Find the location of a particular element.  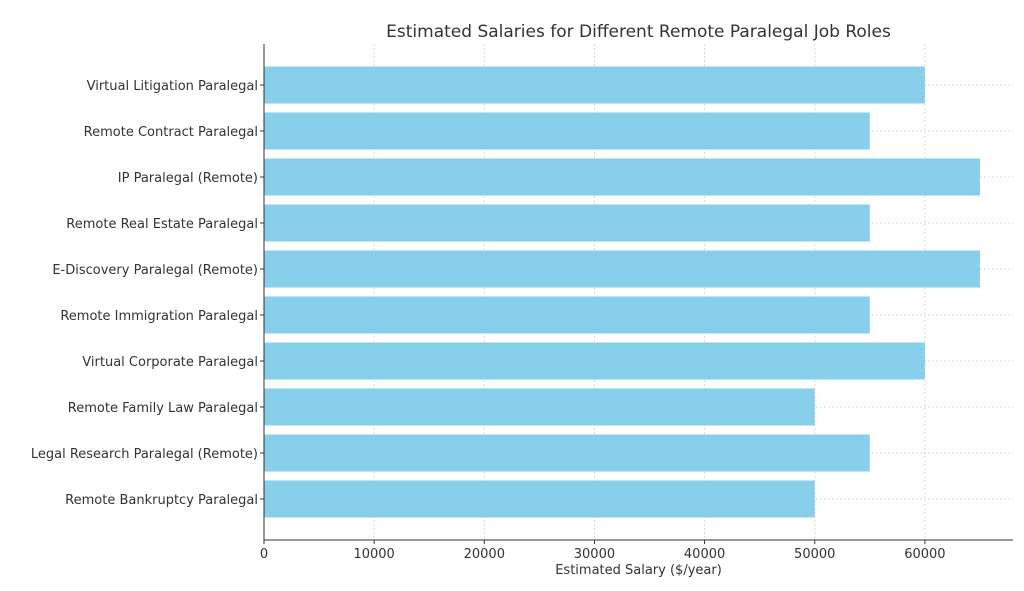

x-tick-label: 0 is located at coordinates (264, 554).